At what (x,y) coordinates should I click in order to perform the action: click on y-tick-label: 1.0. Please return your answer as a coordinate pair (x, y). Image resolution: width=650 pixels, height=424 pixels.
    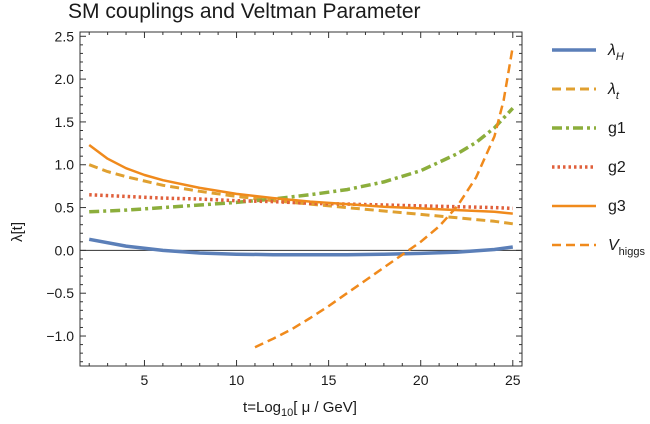
    Looking at the image, I should click on (65, 165).